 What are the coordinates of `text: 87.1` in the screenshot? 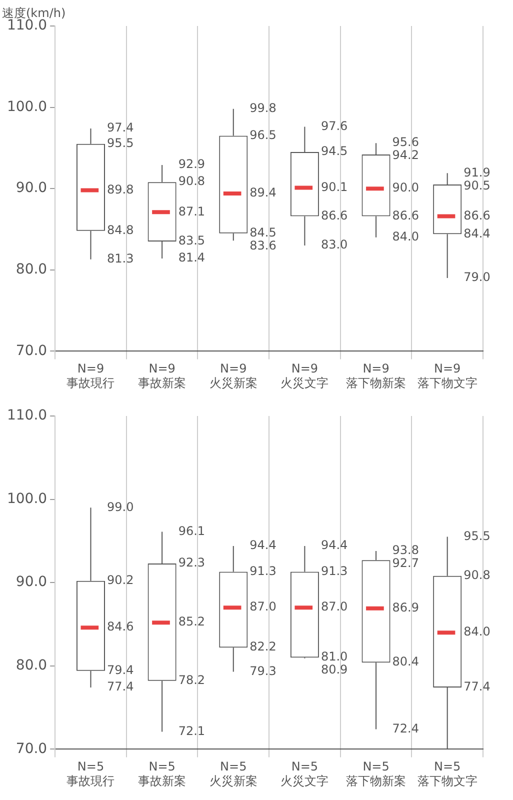 It's located at (192, 211).